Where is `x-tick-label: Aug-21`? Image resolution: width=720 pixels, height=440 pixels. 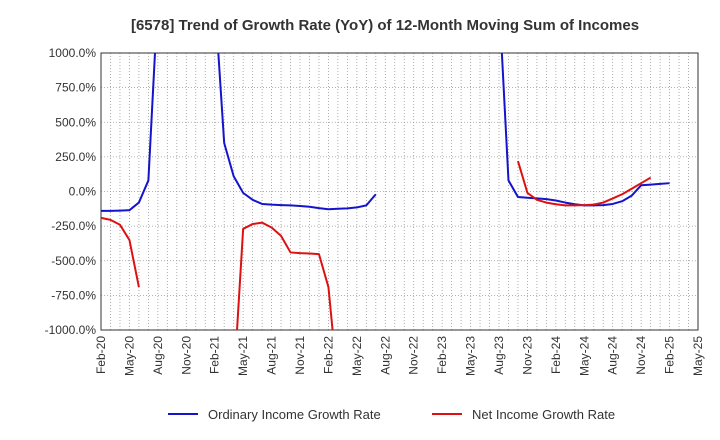 x-tick-label: Aug-21 is located at coordinates (272, 355).